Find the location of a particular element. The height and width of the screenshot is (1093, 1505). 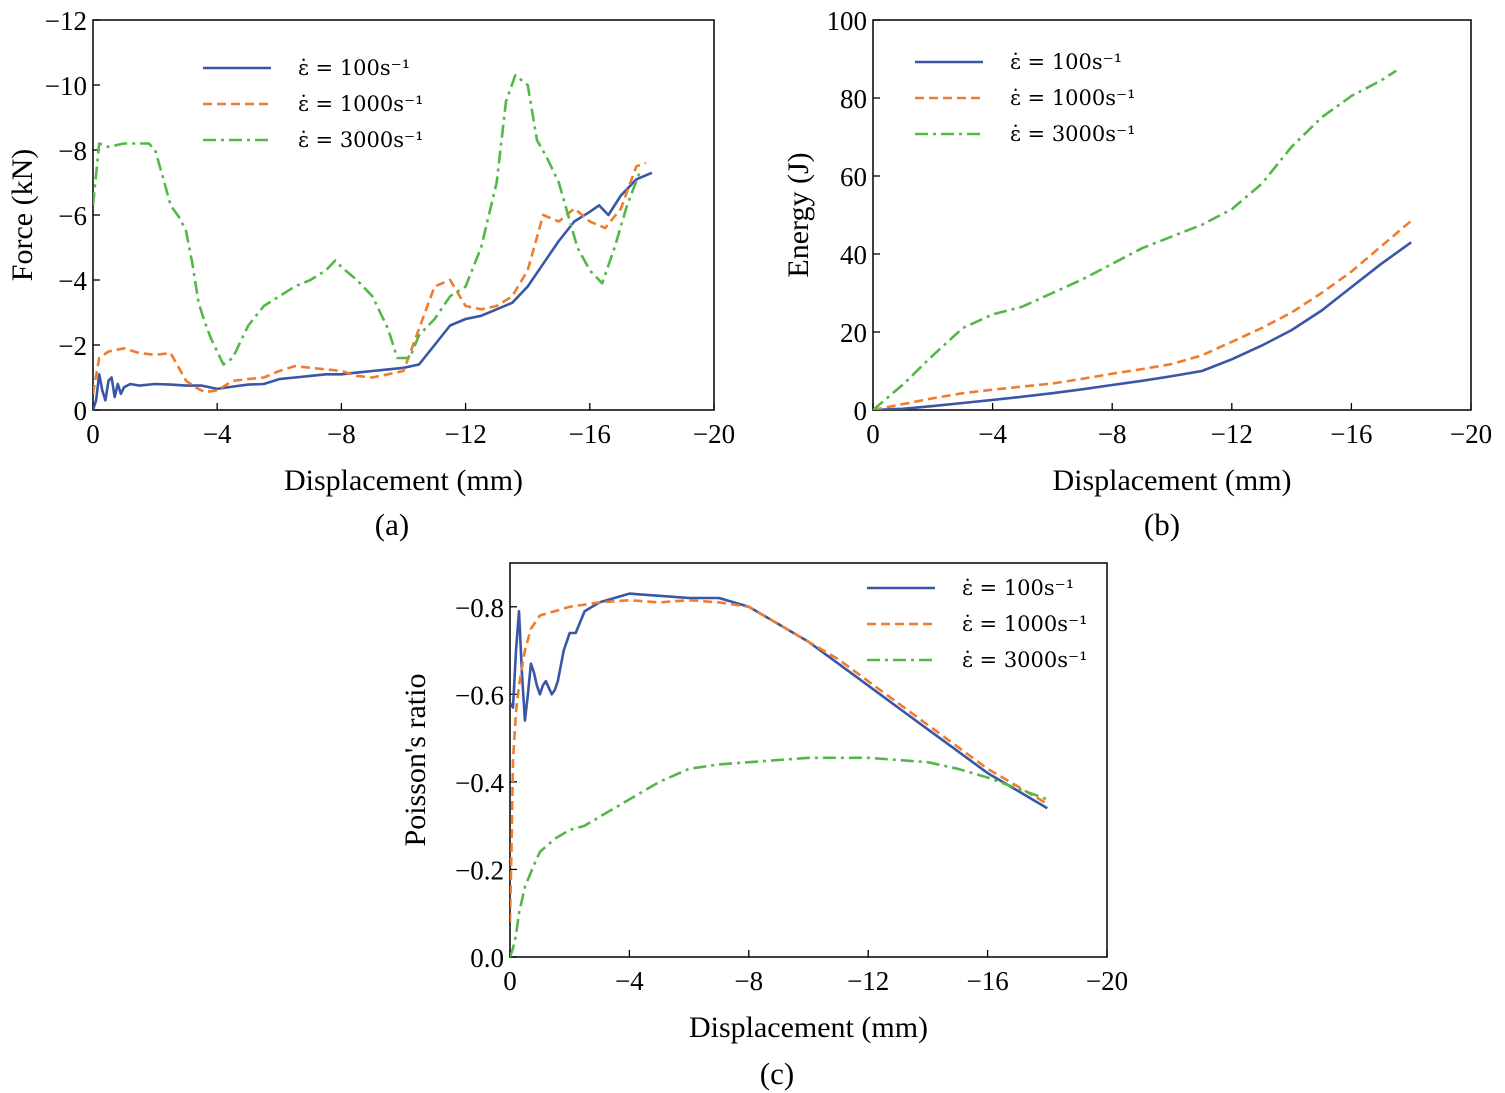

y-axis-label: Energy (J) is located at coordinates (798, 214).